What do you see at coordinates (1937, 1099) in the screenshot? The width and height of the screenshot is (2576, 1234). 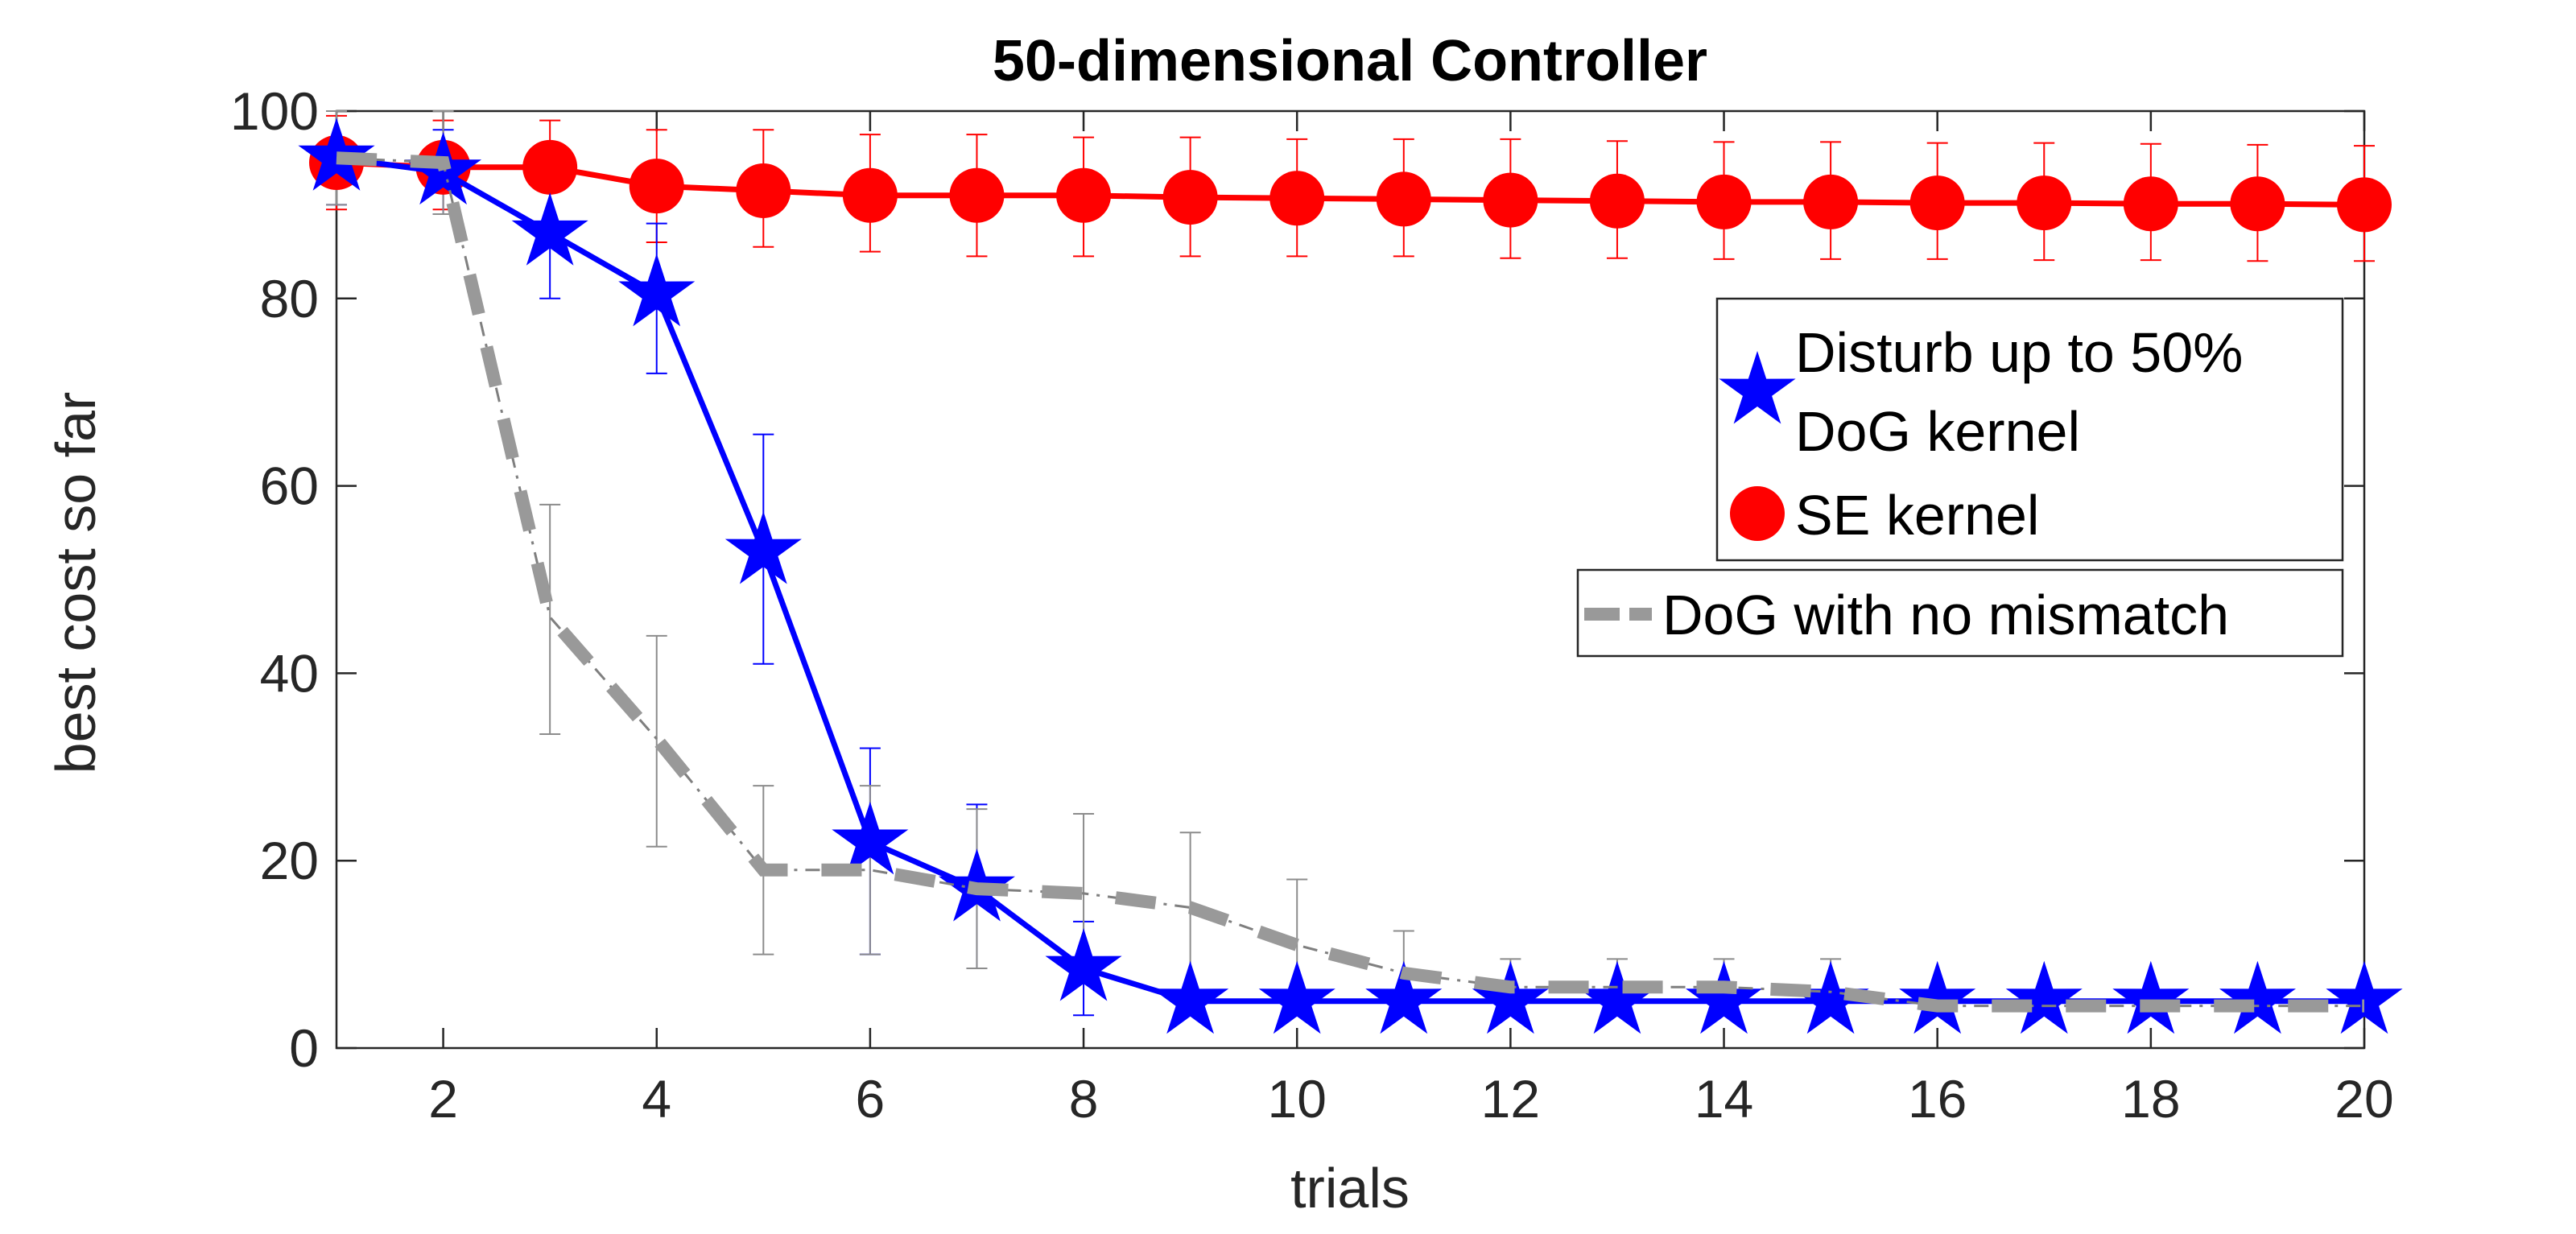 I see `x-tick-label: 16` at bounding box center [1937, 1099].